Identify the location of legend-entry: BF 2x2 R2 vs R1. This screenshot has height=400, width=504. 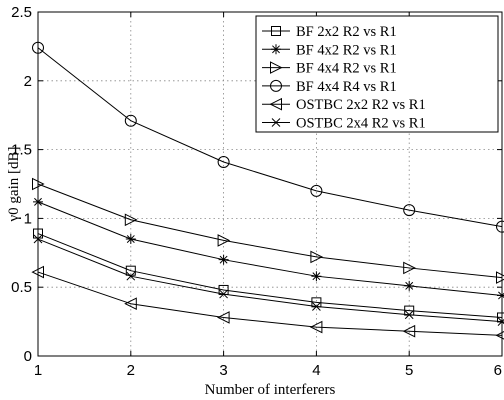
(329, 32).